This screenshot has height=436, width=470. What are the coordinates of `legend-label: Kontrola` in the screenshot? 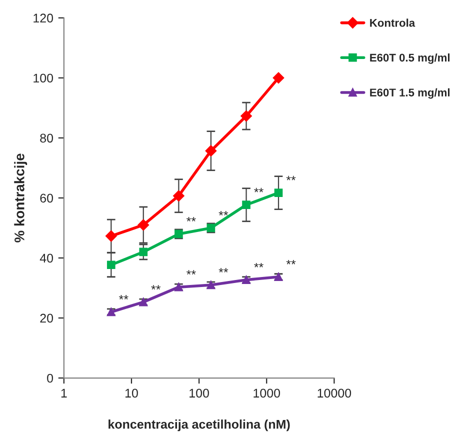 It's located at (393, 22).